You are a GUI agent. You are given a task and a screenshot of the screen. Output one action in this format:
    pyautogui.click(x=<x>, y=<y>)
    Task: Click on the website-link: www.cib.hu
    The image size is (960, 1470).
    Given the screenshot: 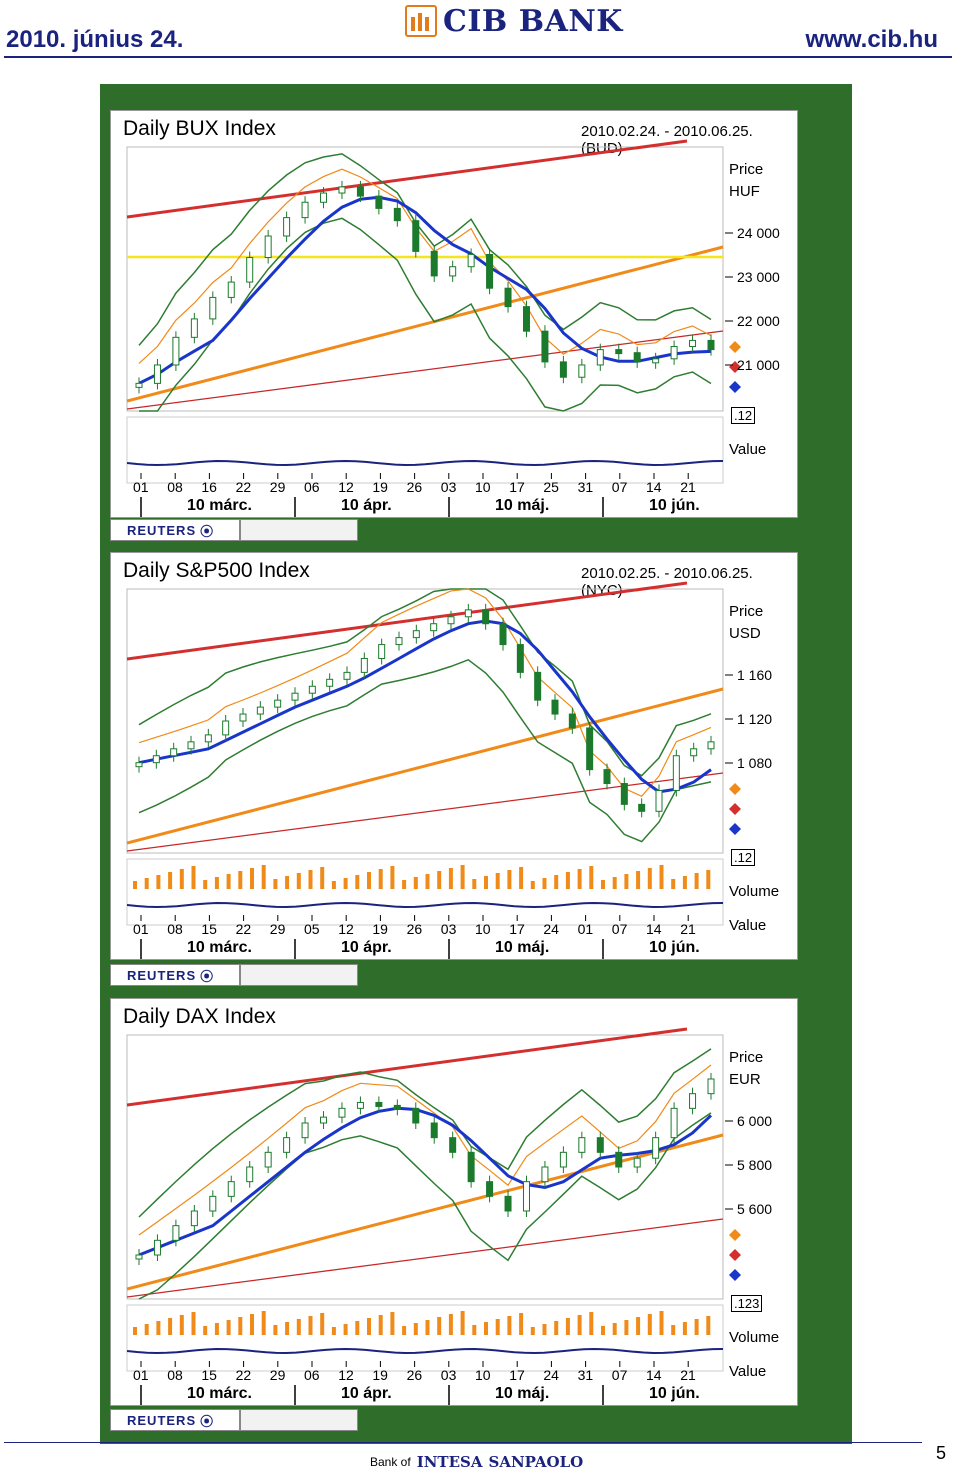 What is the action you would take?
    pyautogui.click(x=871, y=39)
    